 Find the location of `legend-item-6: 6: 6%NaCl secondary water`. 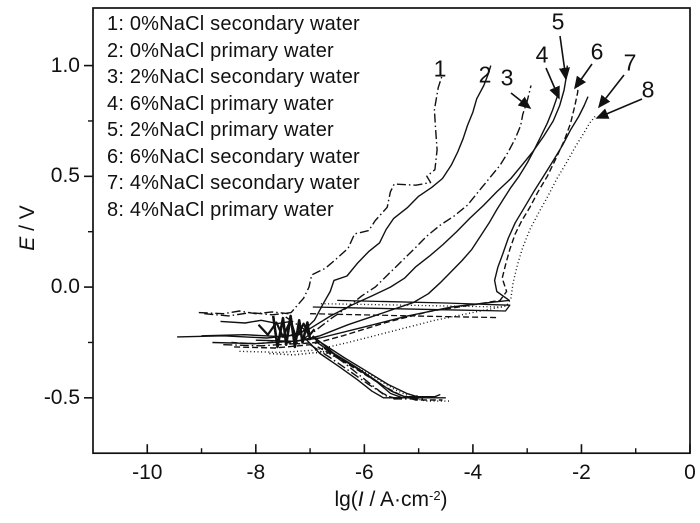

legend-item-6: 6: 6%NaCl secondary water is located at coordinates (233, 156).